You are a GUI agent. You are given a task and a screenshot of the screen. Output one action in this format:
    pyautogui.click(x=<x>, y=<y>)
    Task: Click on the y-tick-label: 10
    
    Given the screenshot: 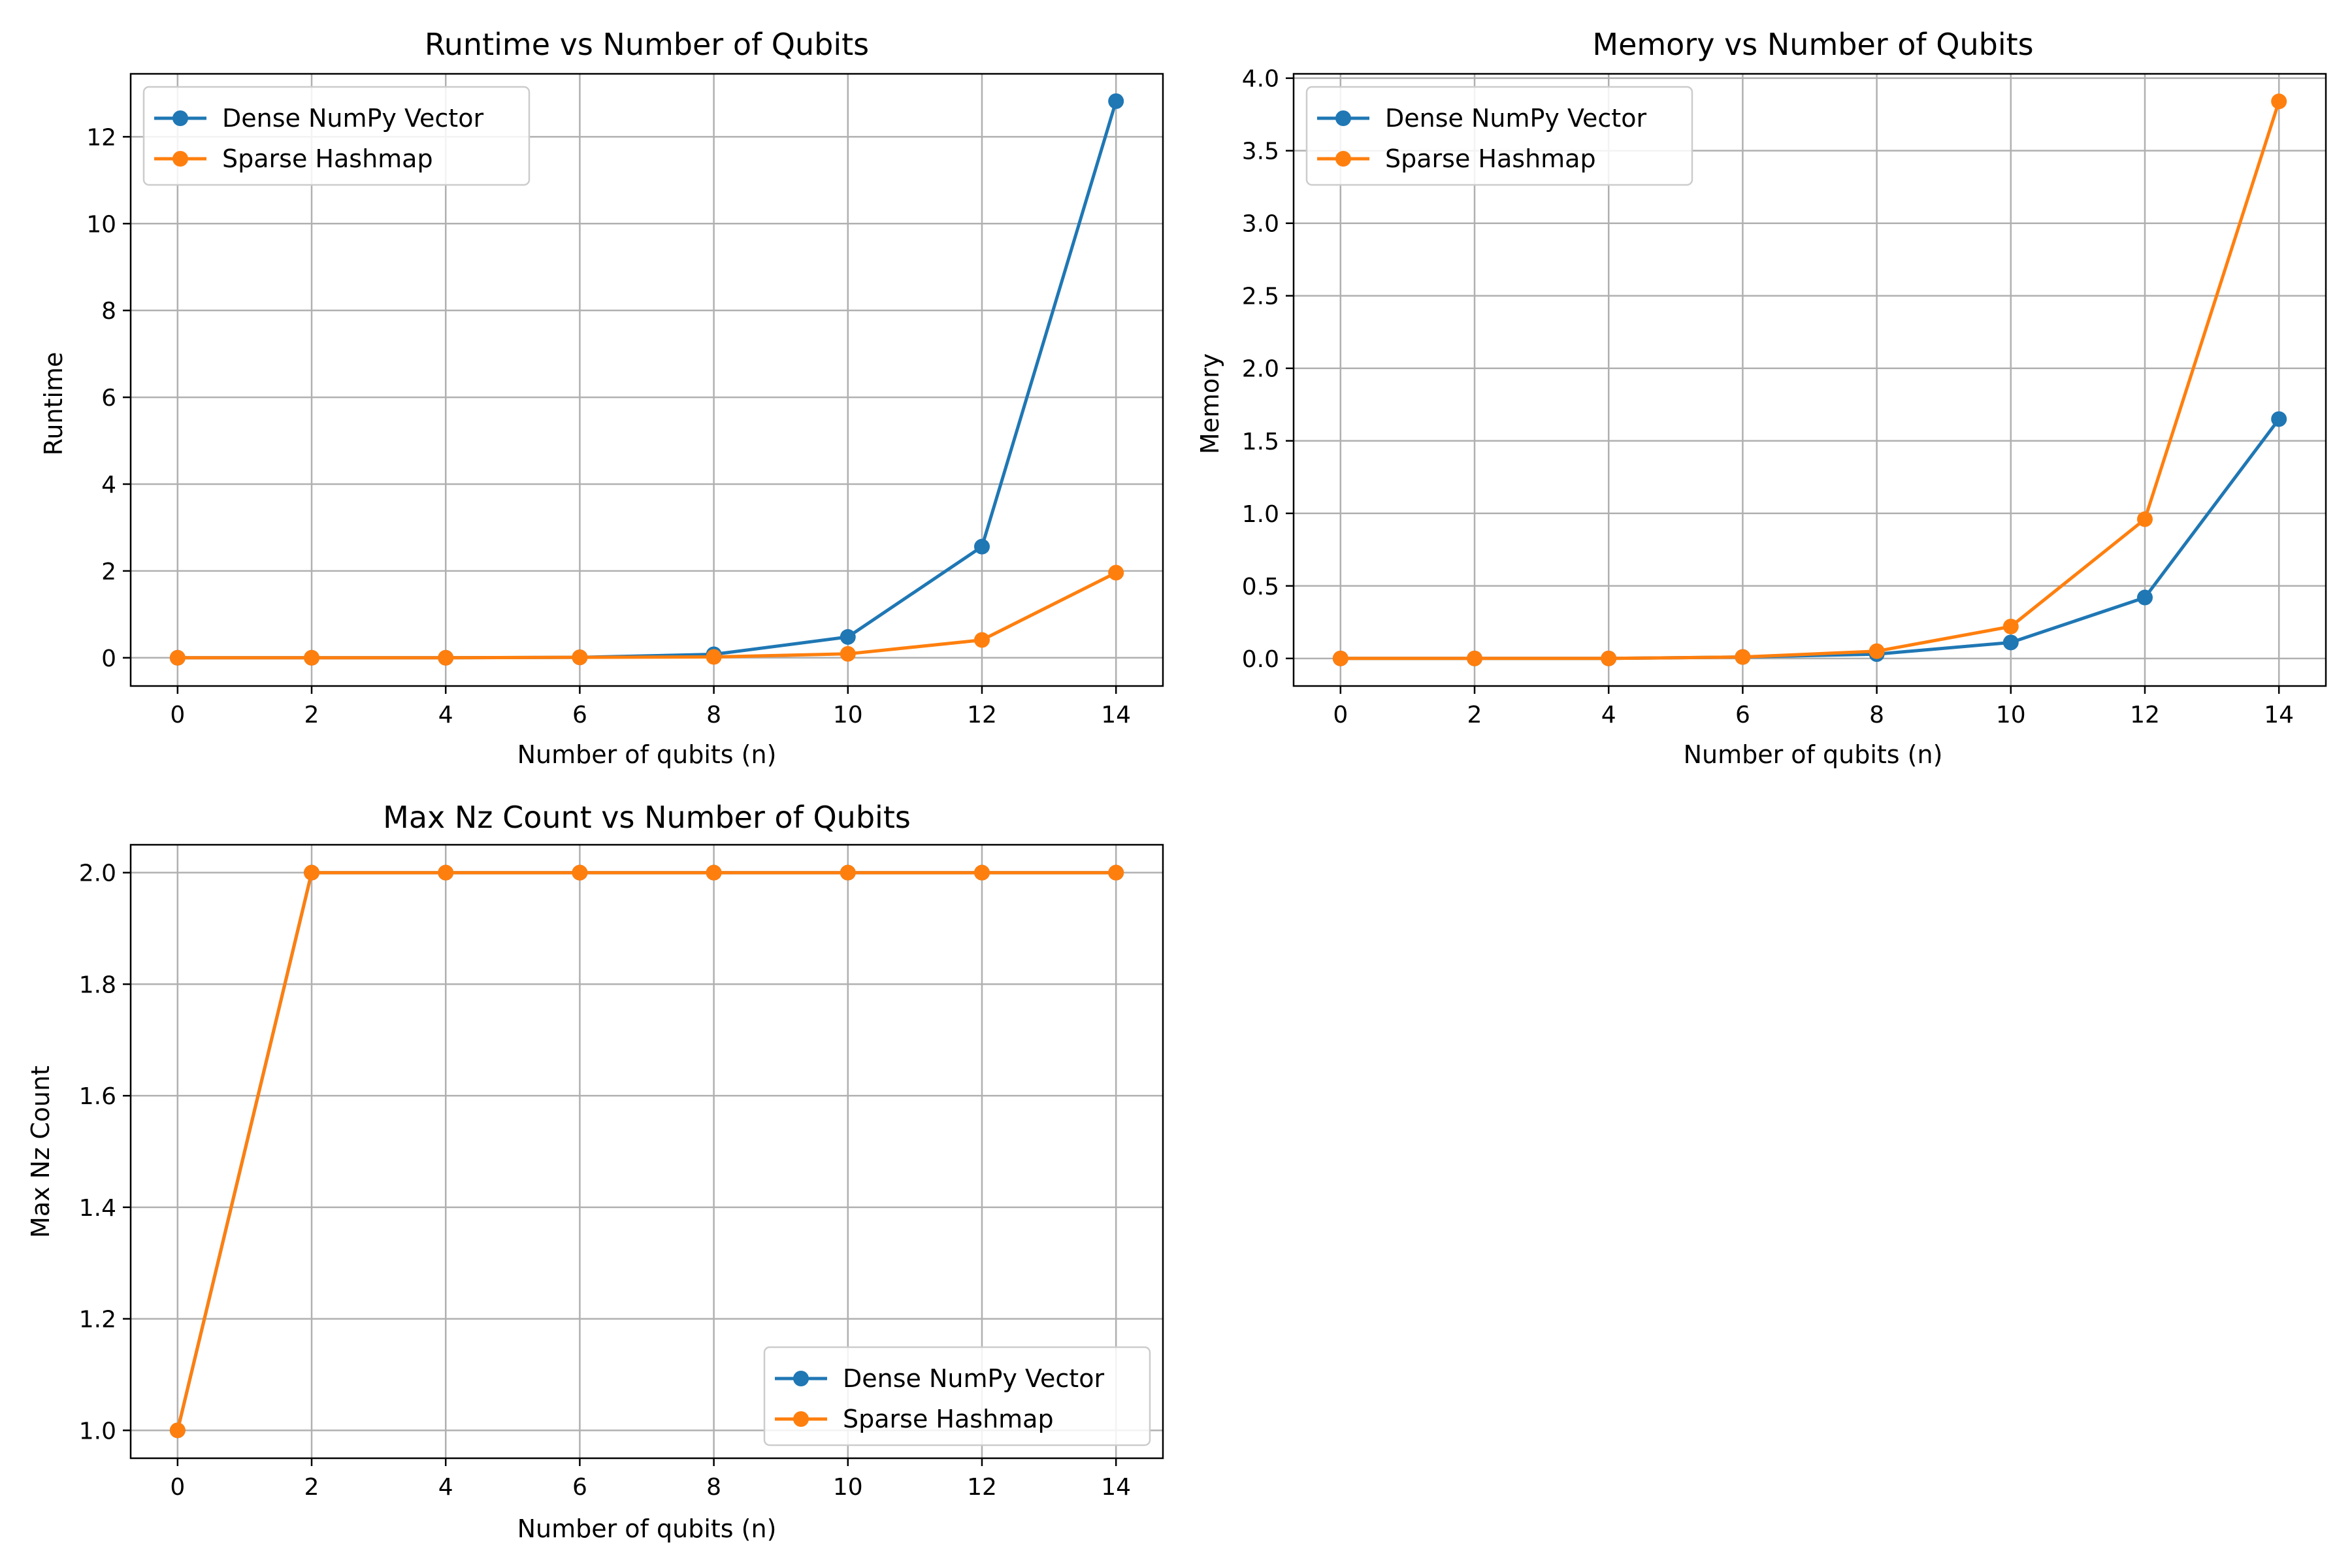 What is the action you would take?
    pyautogui.click(x=101, y=224)
    